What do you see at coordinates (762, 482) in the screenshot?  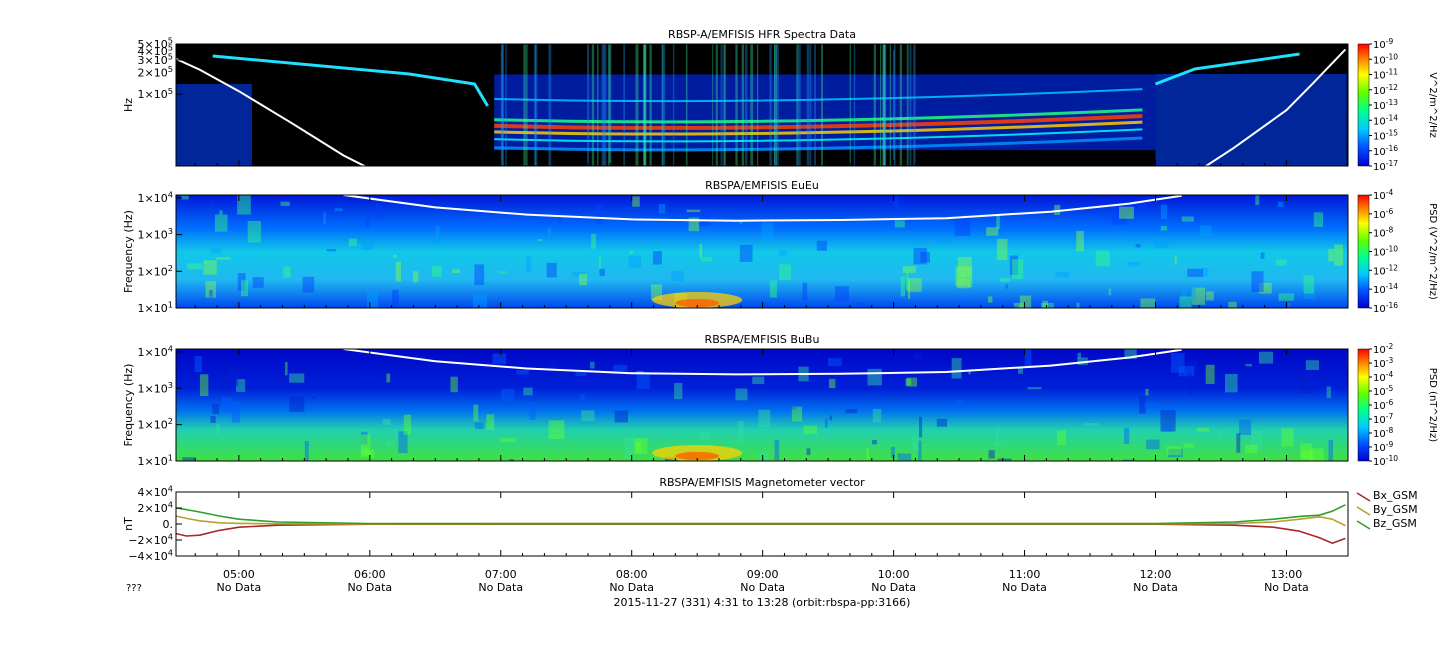 I see `panel-title-3: RBSPA/EMFISIS Magnetometer vector` at bounding box center [762, 482].